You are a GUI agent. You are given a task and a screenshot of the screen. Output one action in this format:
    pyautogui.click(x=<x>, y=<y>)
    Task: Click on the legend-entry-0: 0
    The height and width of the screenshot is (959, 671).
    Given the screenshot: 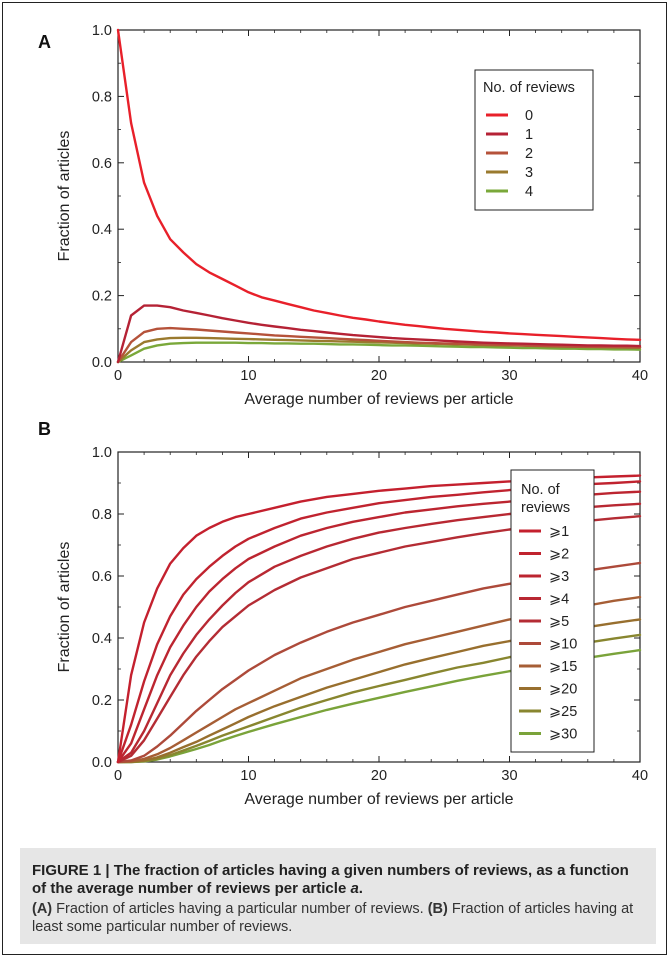 What is the action you would take?
    pyautogui.click(x=529, y=116)
    